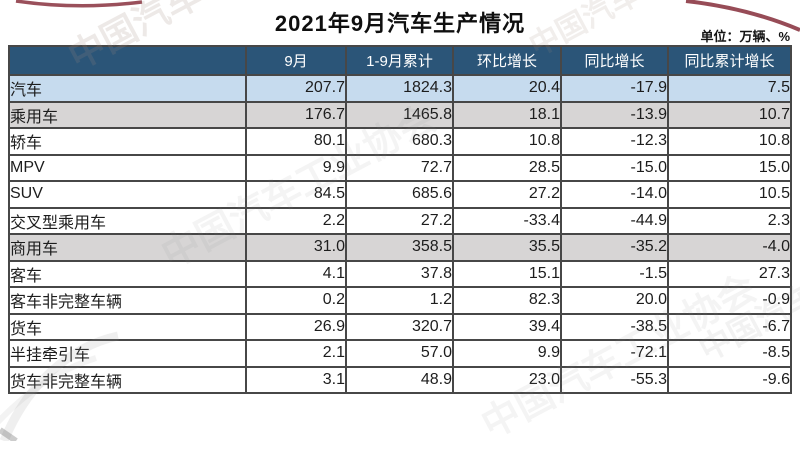 The image size is (800, 449). I want to click on table-row: MPV 9.9 72.7 28.5 -15.0 15.0, so click(400, 167).